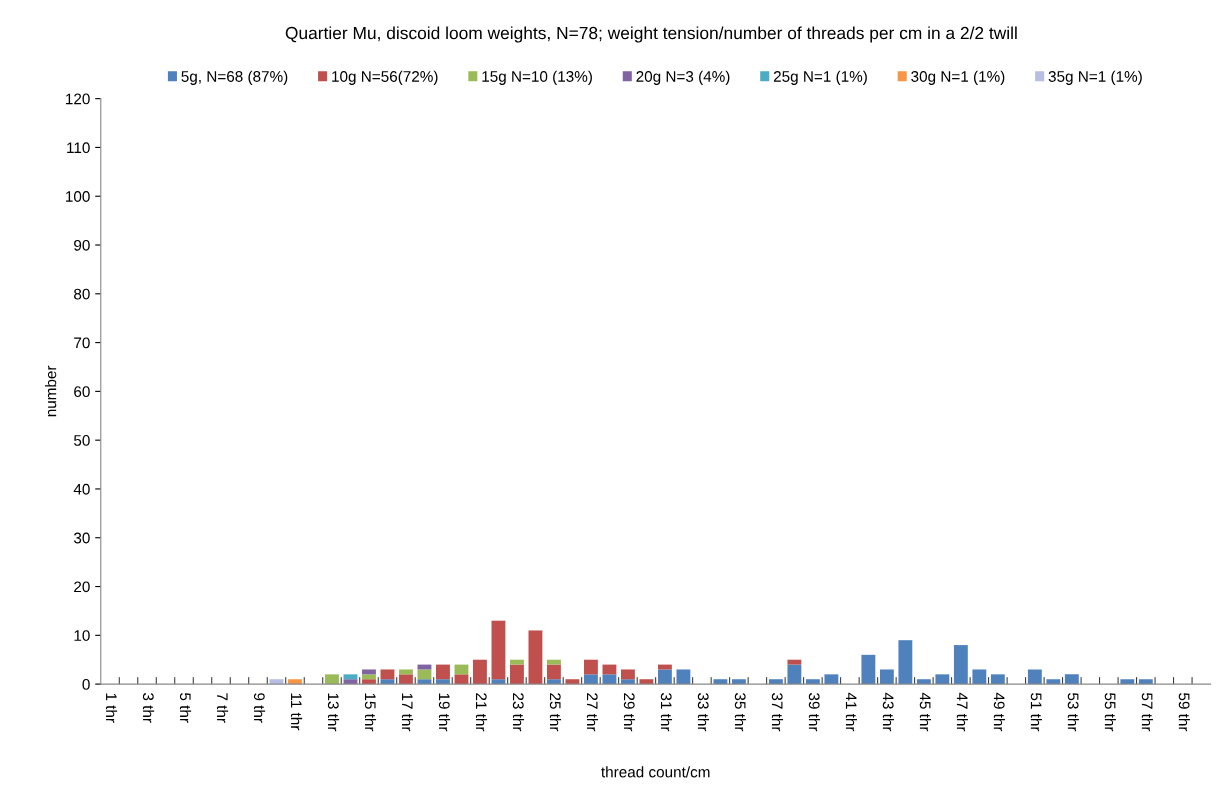 The height and width of the screenshot is (802, 1229). What do you see at coordinates (592, 712) in the screenshot?
I see `x-tick-label: 27 thr` at bounding box center [592, 712].